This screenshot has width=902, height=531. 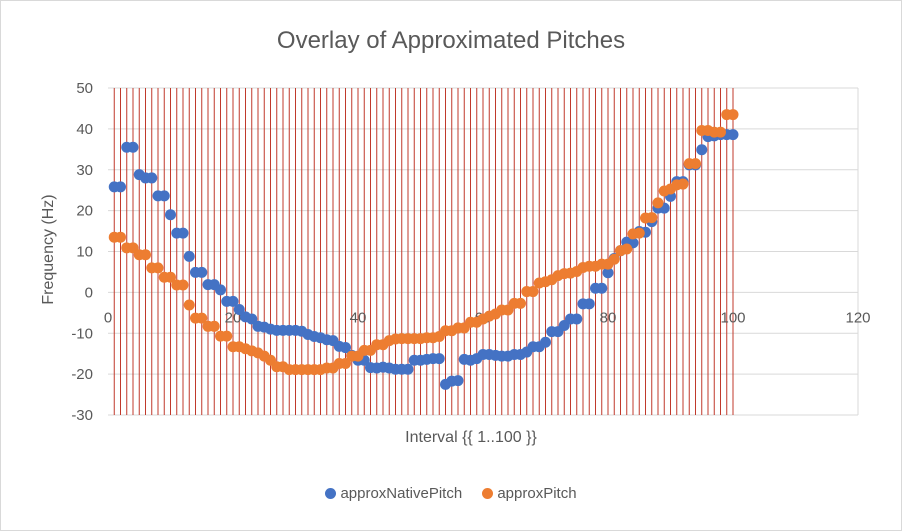 I want to click on legend-item-native: approxNativePitch, so click(x=393, y=493).